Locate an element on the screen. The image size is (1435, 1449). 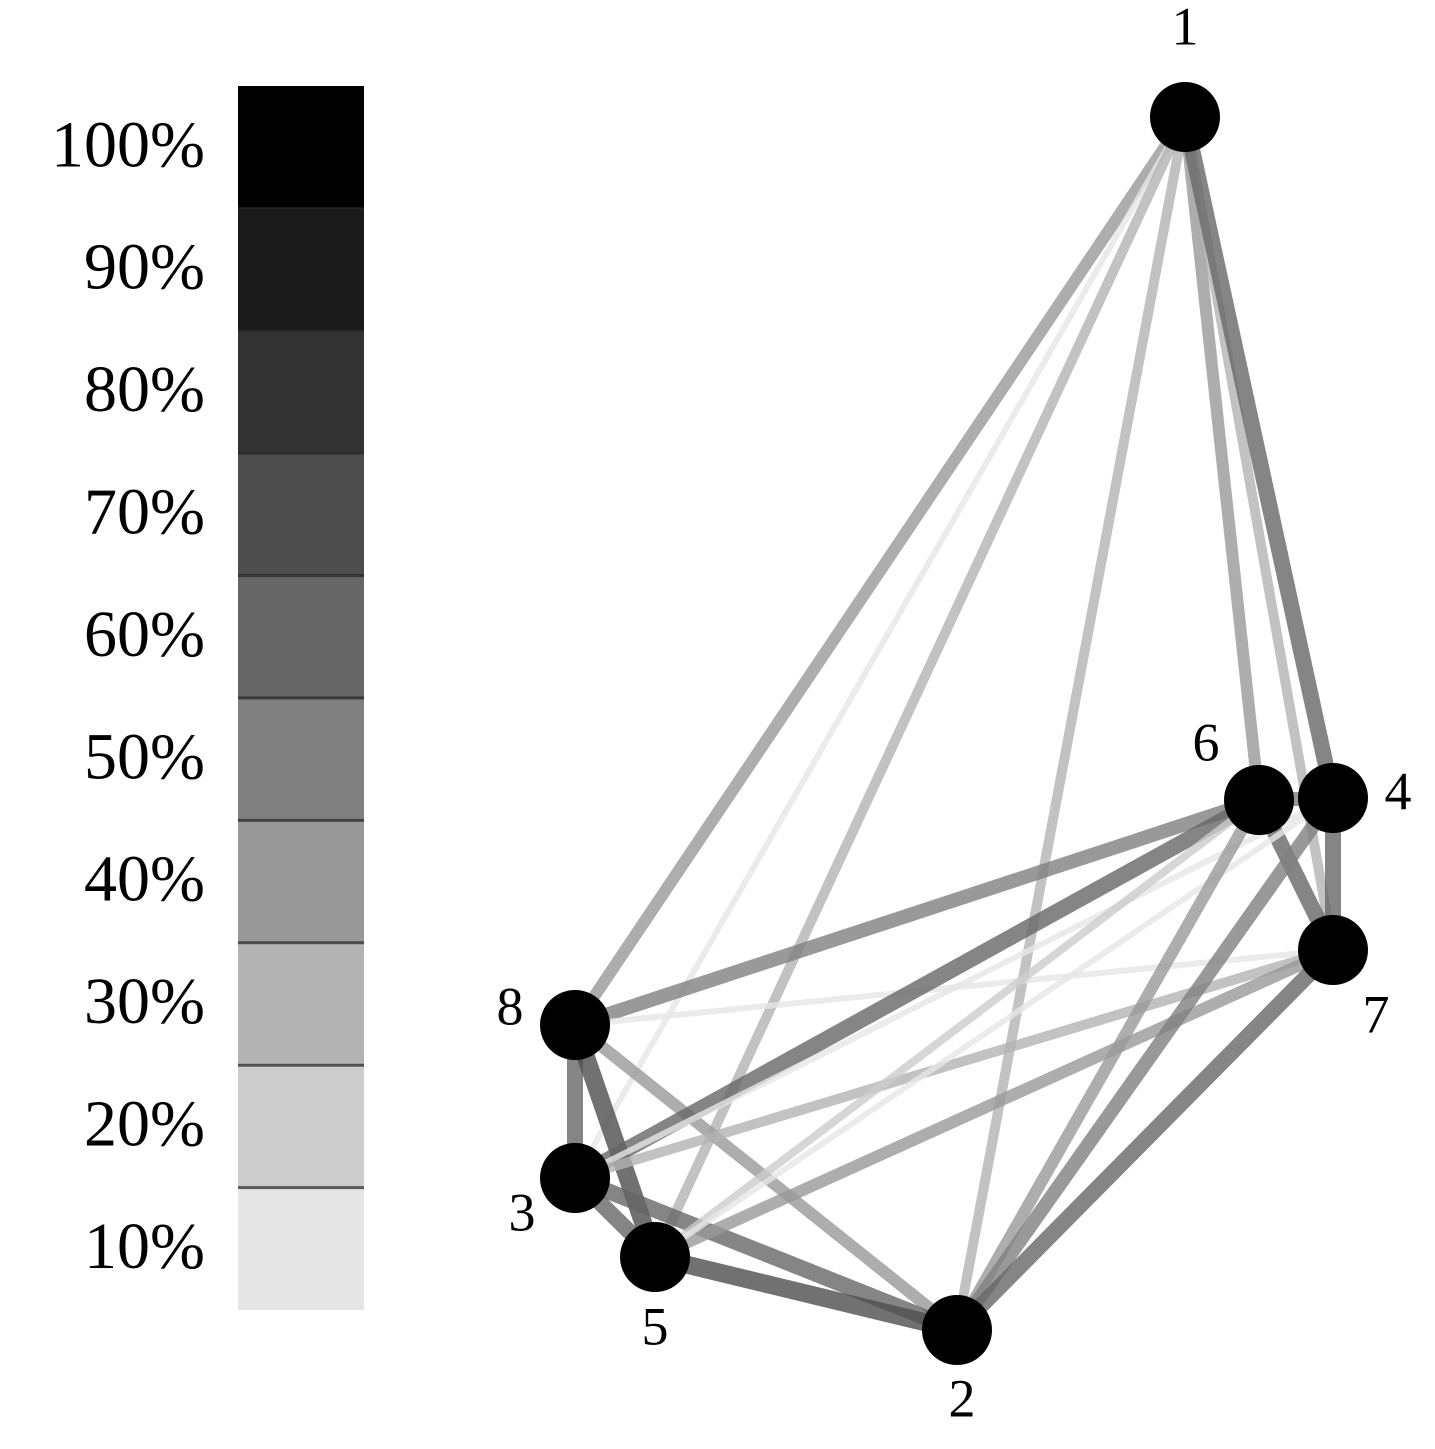
legend-label: 60% is located at coordinates (144, 634).